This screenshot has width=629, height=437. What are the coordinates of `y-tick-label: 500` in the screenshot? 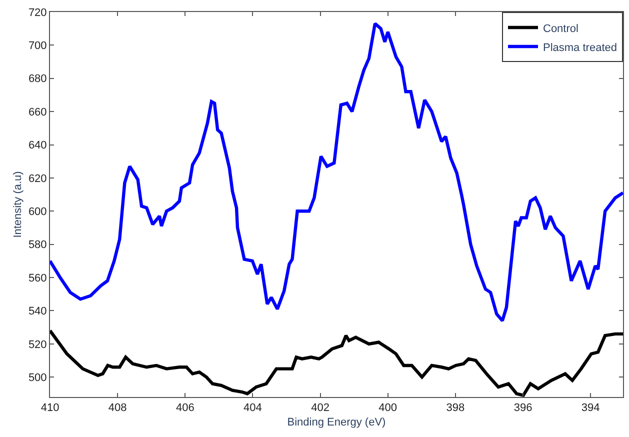 It's located at (37, 378).